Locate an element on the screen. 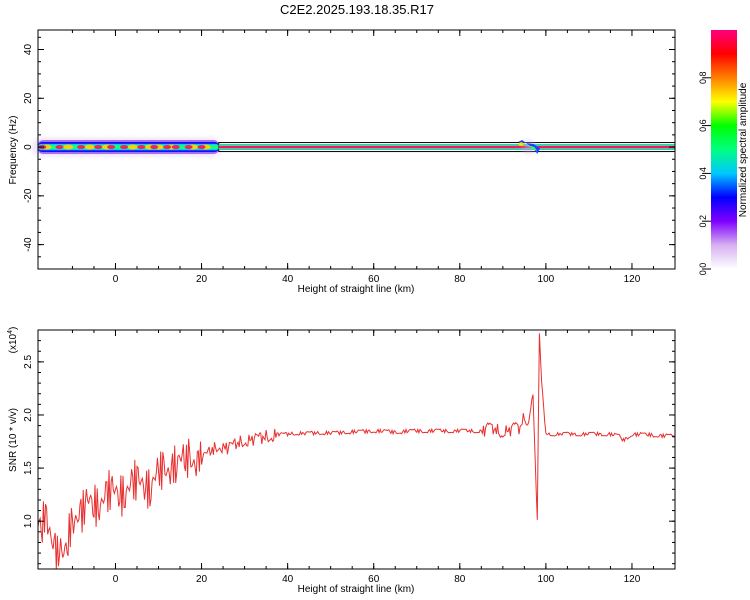 Image resolution: width=750 pixels, height=600 pixels. disturbance-blue is located at coordinates (529, 147).